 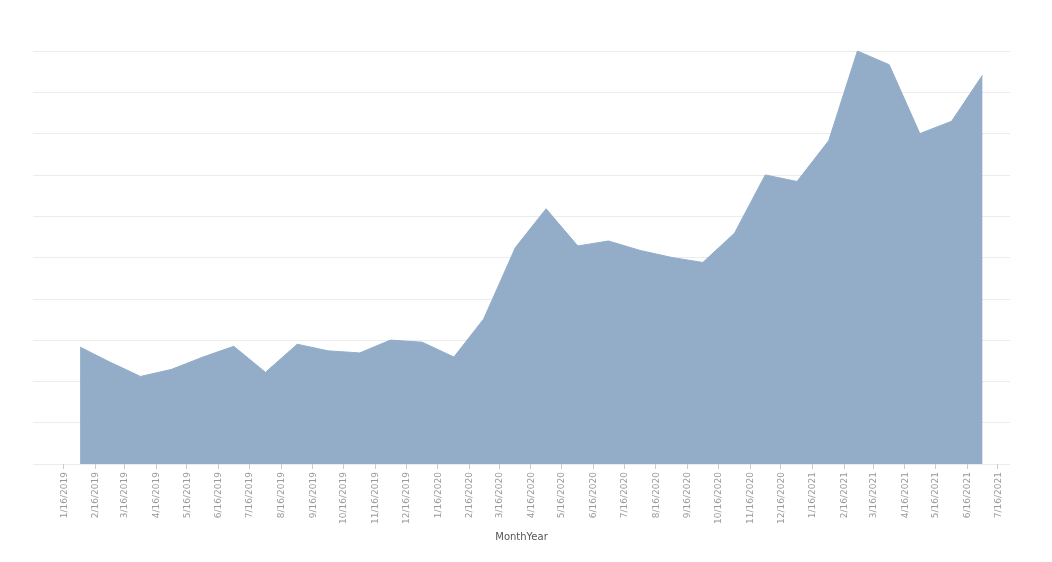 What do you see at coordinates (155, 495) in the screenshot?
I see `x-tick-label: 4/16/2019` at bounding box center [155, 495].